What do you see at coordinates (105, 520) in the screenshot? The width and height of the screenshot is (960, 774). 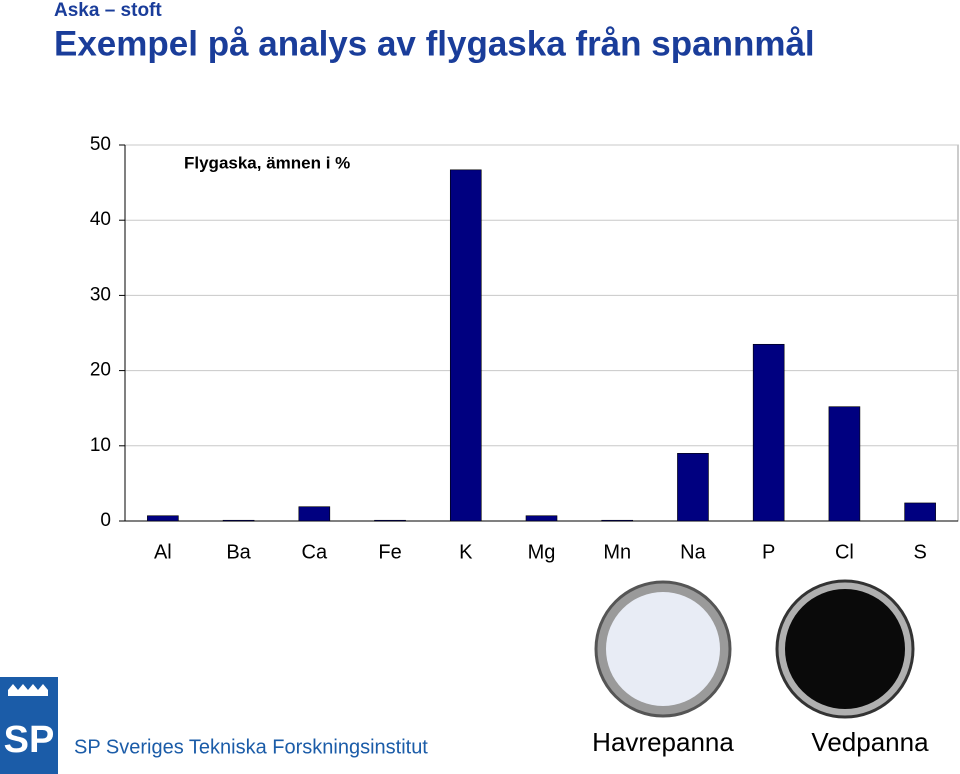 I see `y-tick-label: 0` at bounding box center [105, 520].